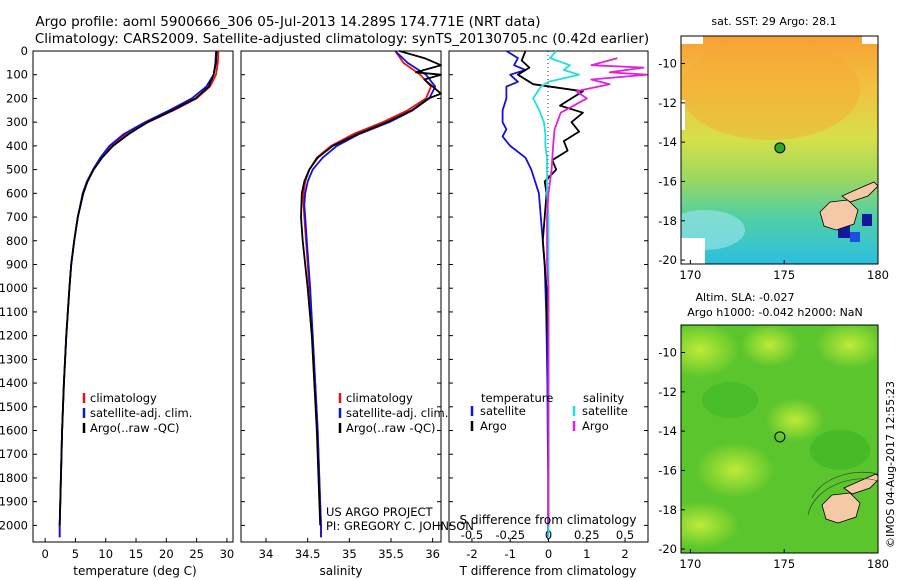 The width and height of the screenshot is (900, 580). I want to click on sst-map-lon-label: 180, so click(878, 275).